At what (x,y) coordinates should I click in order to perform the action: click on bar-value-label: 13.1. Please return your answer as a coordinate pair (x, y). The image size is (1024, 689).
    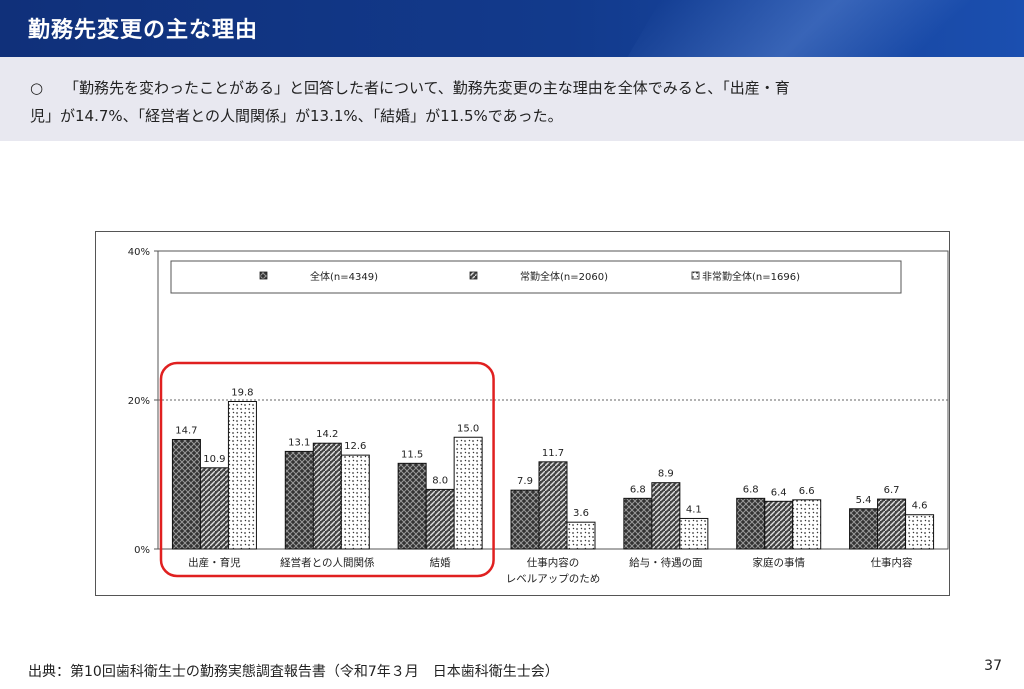
    Looking at the image, I should click on (299, 442).